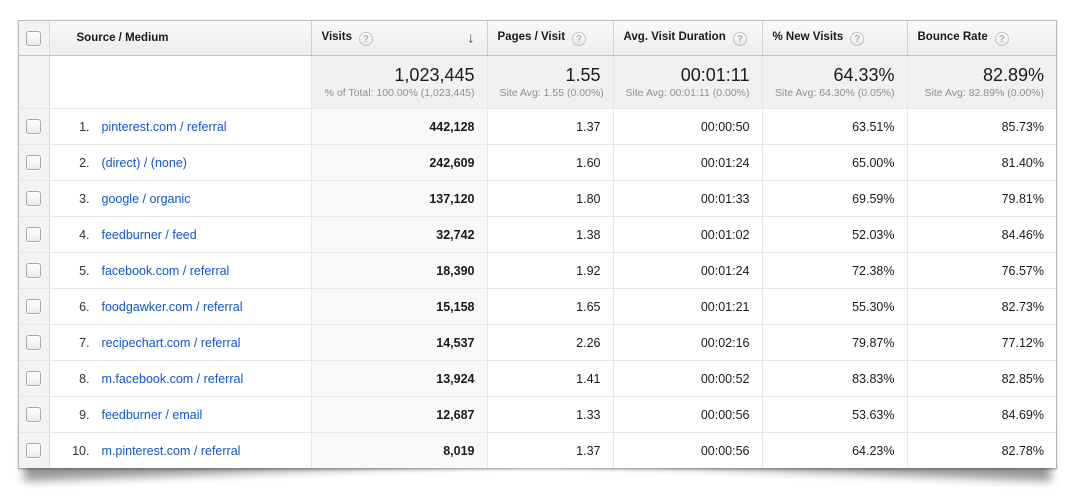 Image resolution: width=1075 pixels, height=499 pixels. What do you see at coordinates (952, 36) in the screenshot?
I see `column-label: Bounce Rate` at bounding box center [952, 36].